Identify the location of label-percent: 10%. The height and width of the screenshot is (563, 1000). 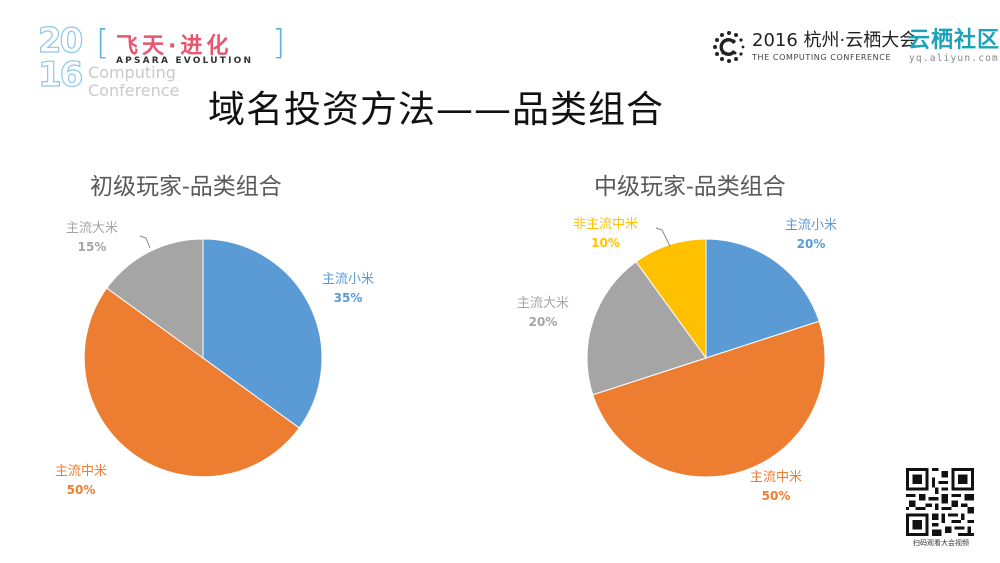
(605, 243).